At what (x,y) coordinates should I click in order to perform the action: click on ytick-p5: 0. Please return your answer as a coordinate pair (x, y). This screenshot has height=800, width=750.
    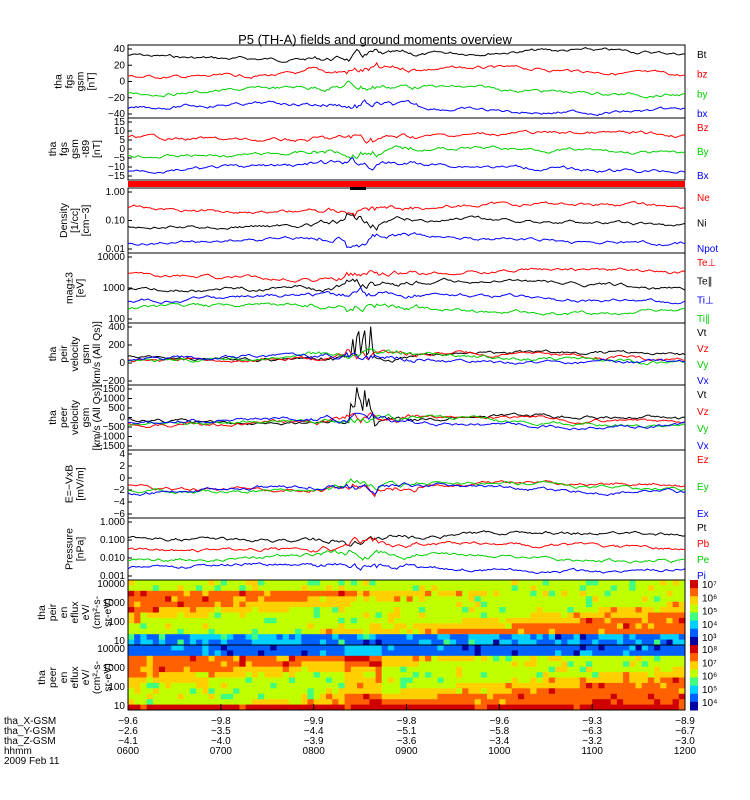
    Looking at the image, I should click on (122, 363).